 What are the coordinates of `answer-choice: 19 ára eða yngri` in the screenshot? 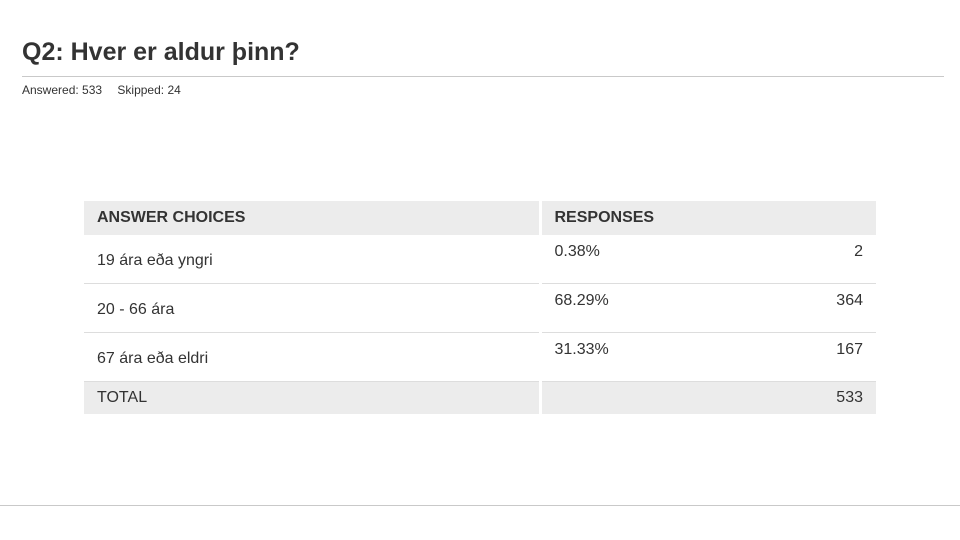 It's located at (312, 259).